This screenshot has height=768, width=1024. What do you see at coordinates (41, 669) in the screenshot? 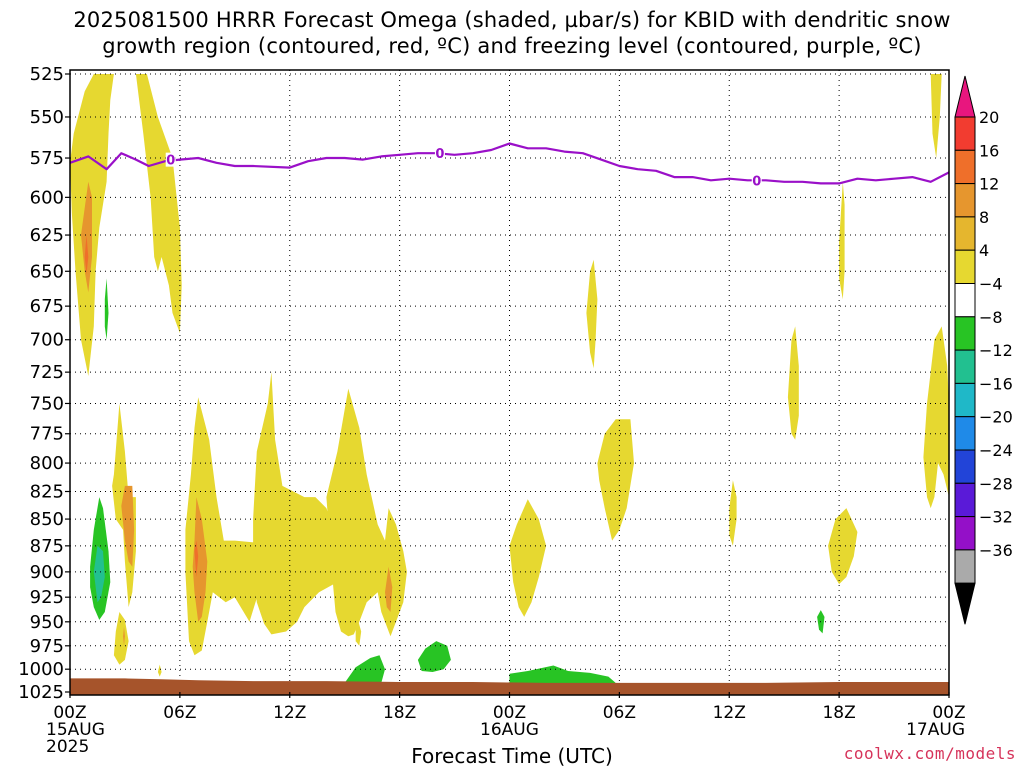
I see `y-tick-label-1000: 1000` at bounding box center [41, 669].